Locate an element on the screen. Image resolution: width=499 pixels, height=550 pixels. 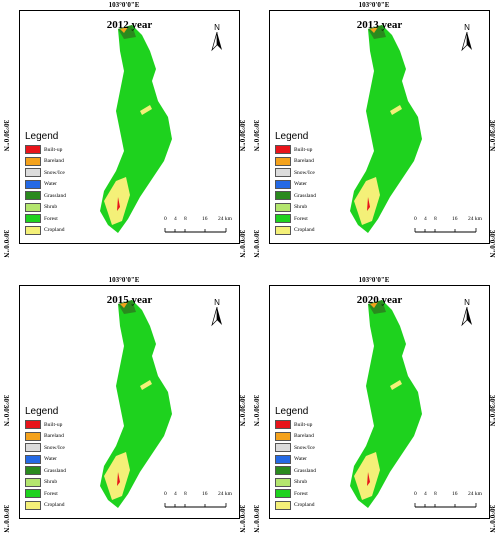
panel-year-title: 2020 year is located at coordinates (379, 300).